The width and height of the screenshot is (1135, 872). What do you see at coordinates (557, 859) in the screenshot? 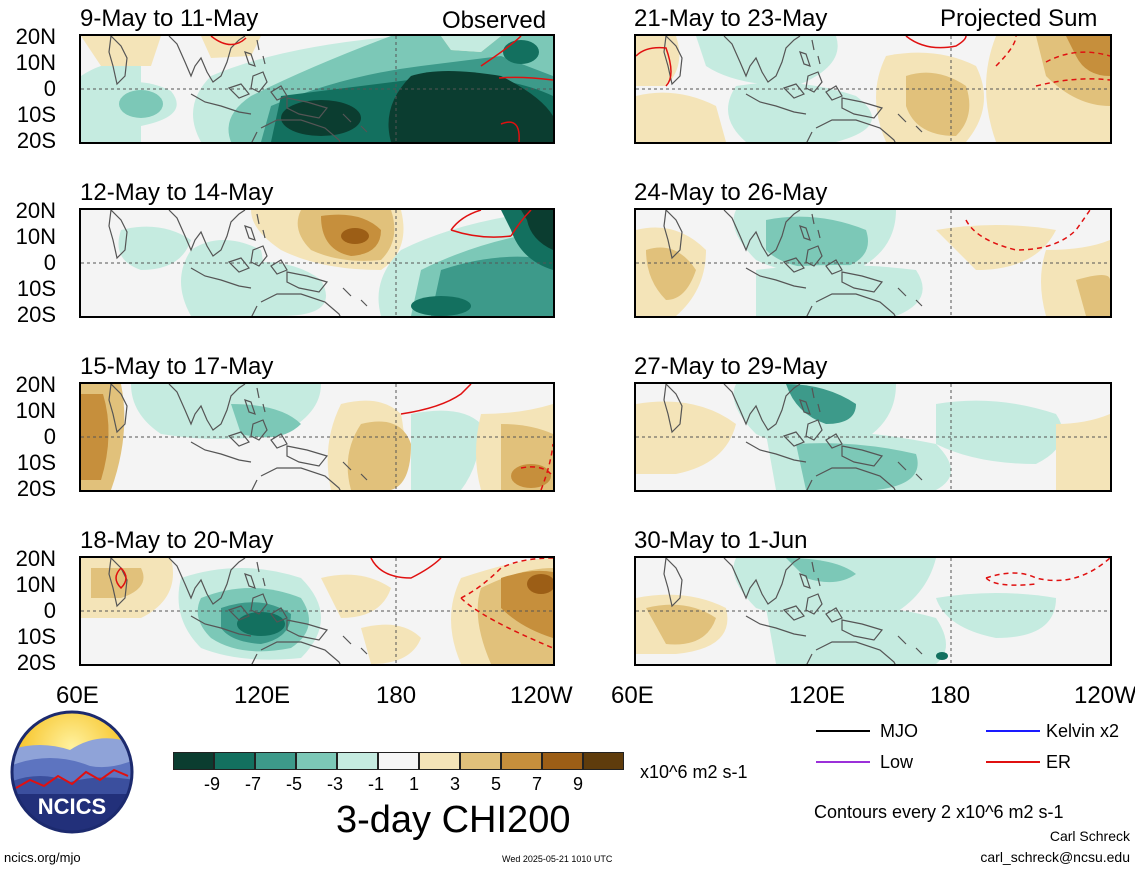
I see `timestamp: Wed 2025-05-21 1010 UTC` at bounding box center [557, 859].